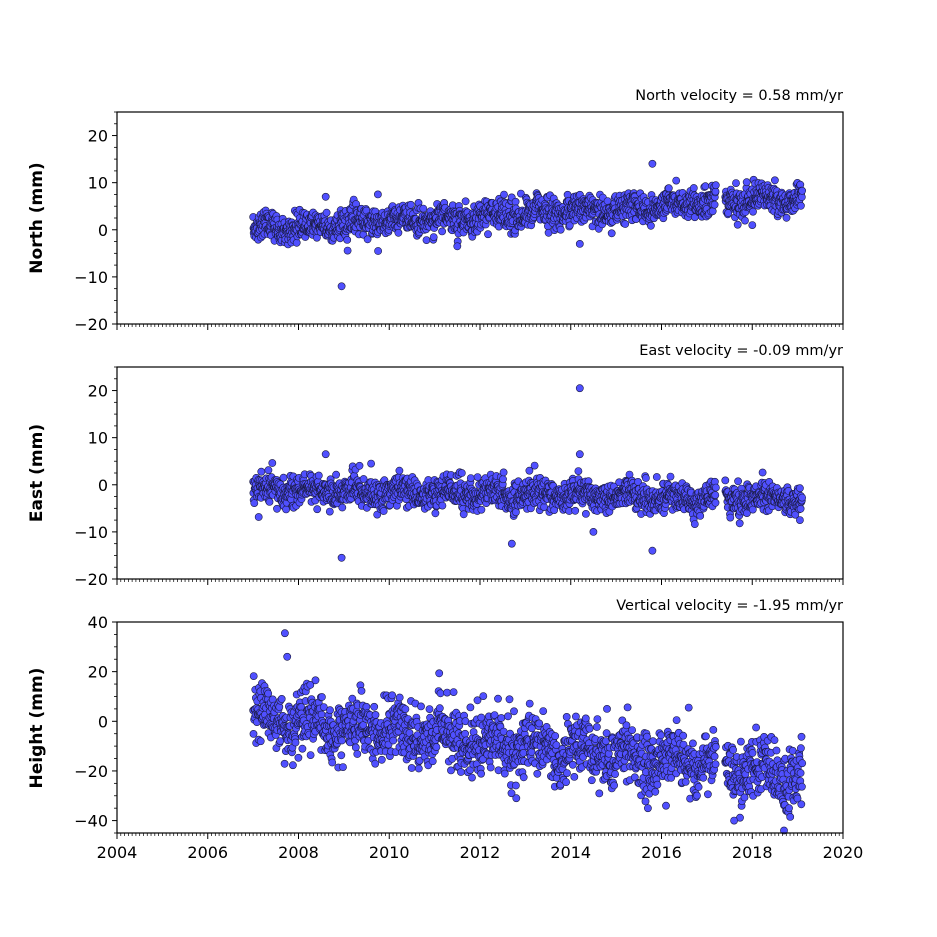 This screenshot has height=937, width=937. What do you see at coordinates (37, 473) in the screenshot?
I see `east-ylabel: East (mm)` at bounding box center [37, 473].